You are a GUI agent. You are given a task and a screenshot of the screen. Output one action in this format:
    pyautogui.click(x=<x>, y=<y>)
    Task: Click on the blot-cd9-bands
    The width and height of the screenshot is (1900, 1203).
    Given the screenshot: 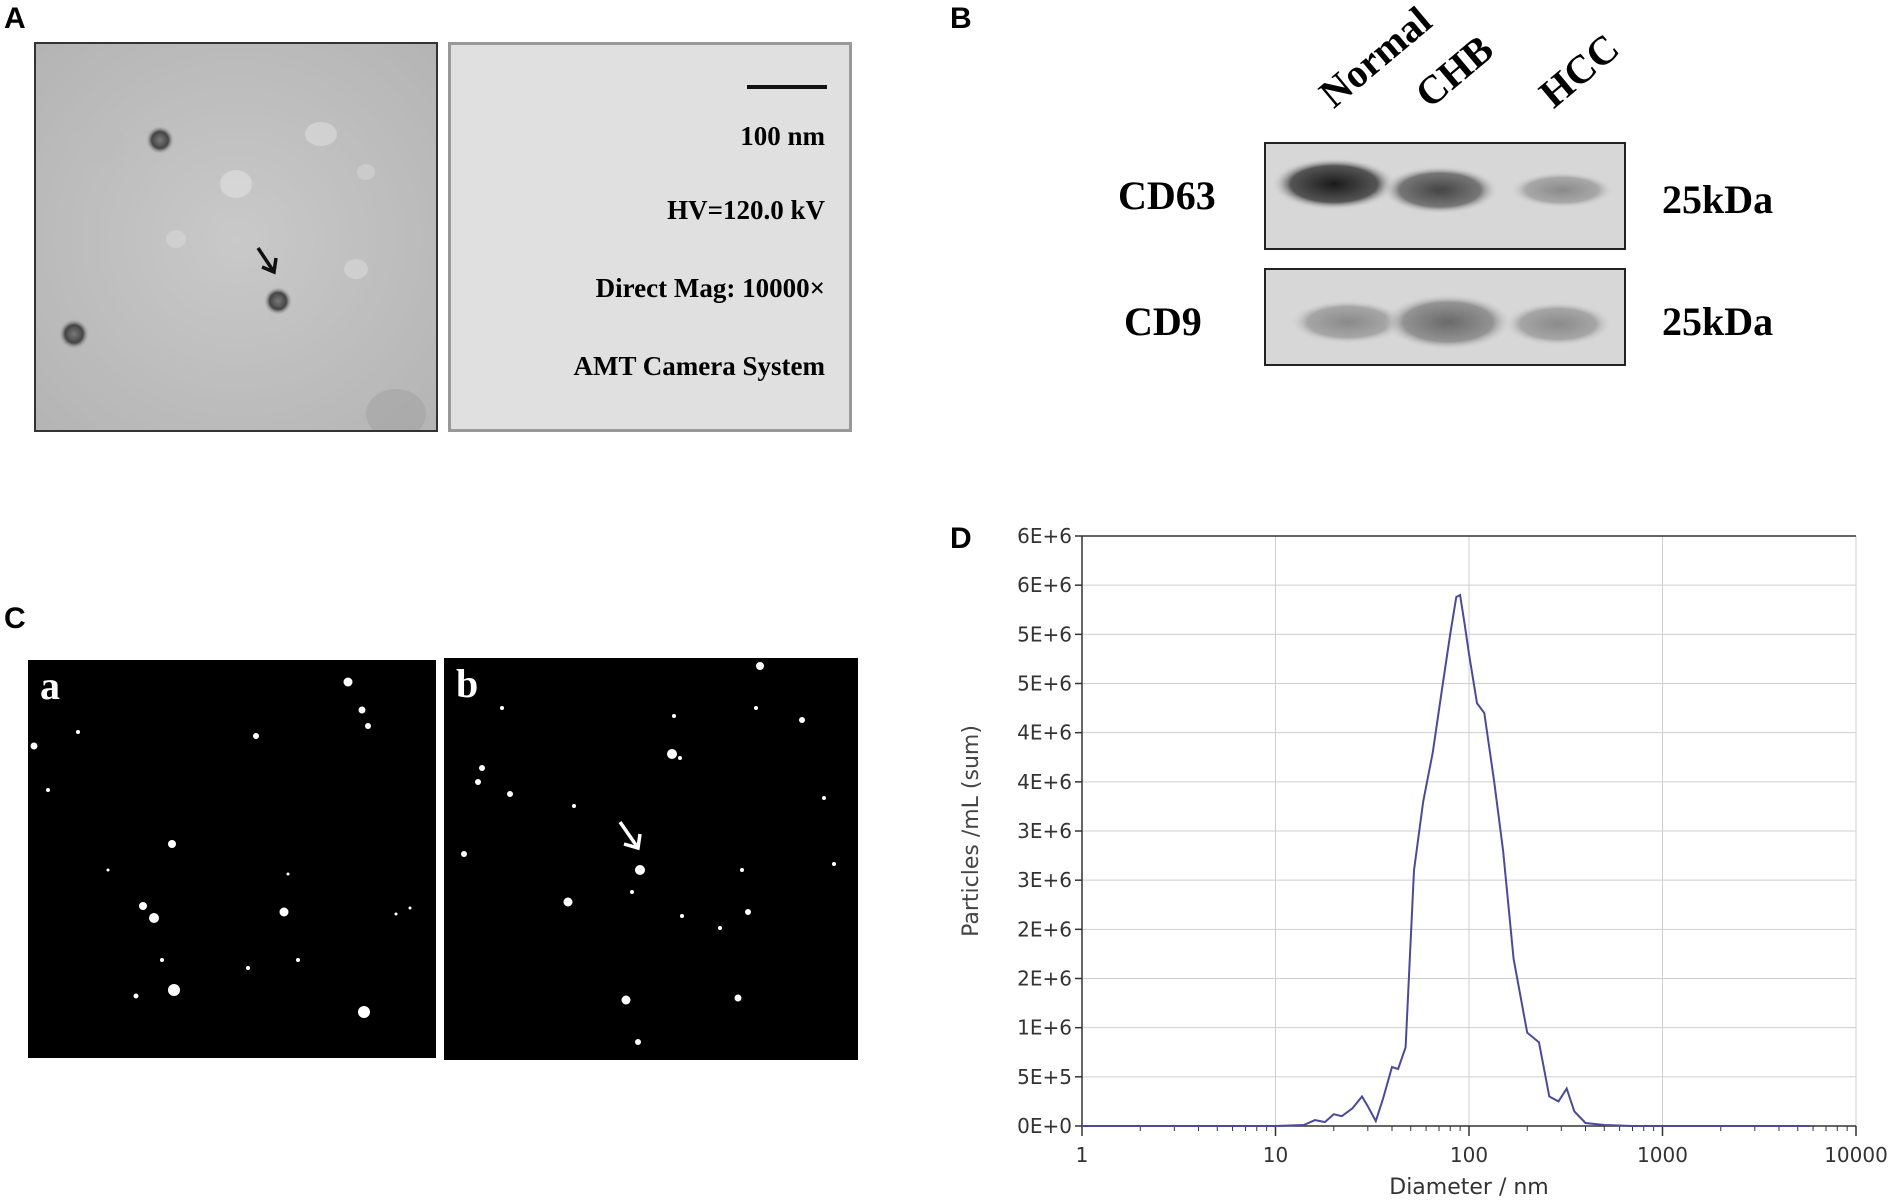 What is the action you would take?
    pyautogui.click(x=1451, y=322)
    